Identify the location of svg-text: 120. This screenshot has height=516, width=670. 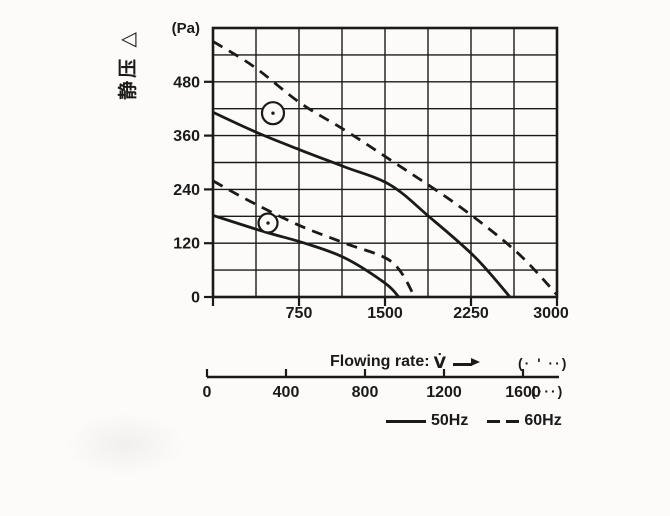
(186, 244).